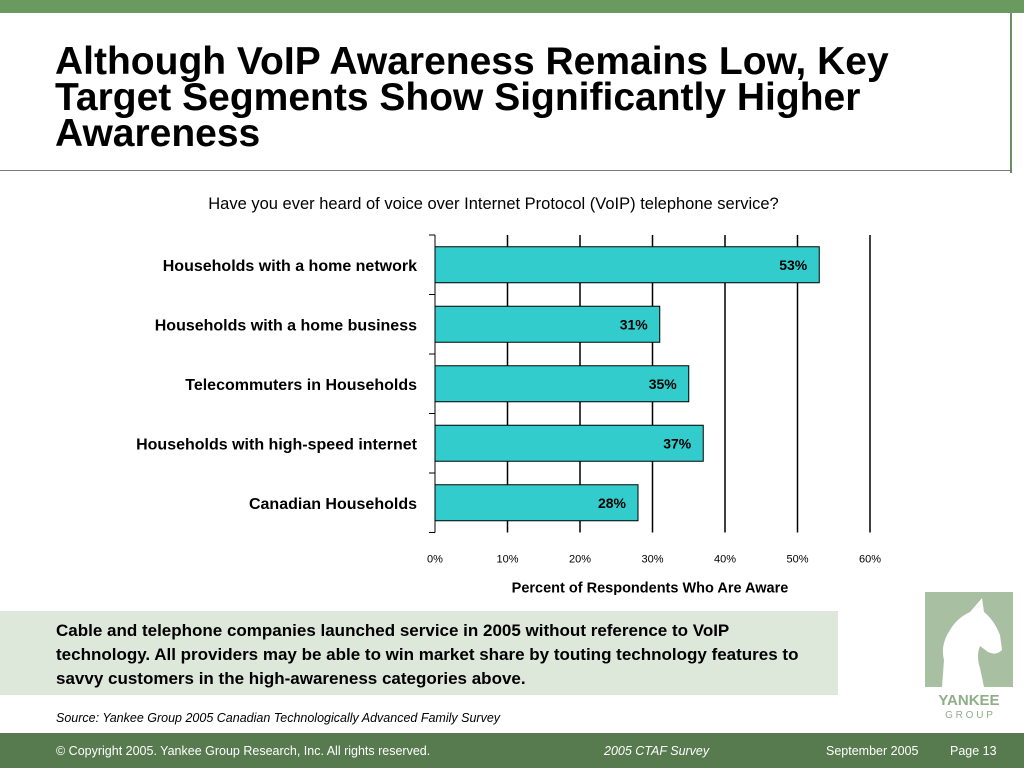 The image size is (1024, 768). What do you see at coordinates (969, 715) in the screenshot?
I see `logo-word-group: G R O U P` at bounding box center [969, 715].